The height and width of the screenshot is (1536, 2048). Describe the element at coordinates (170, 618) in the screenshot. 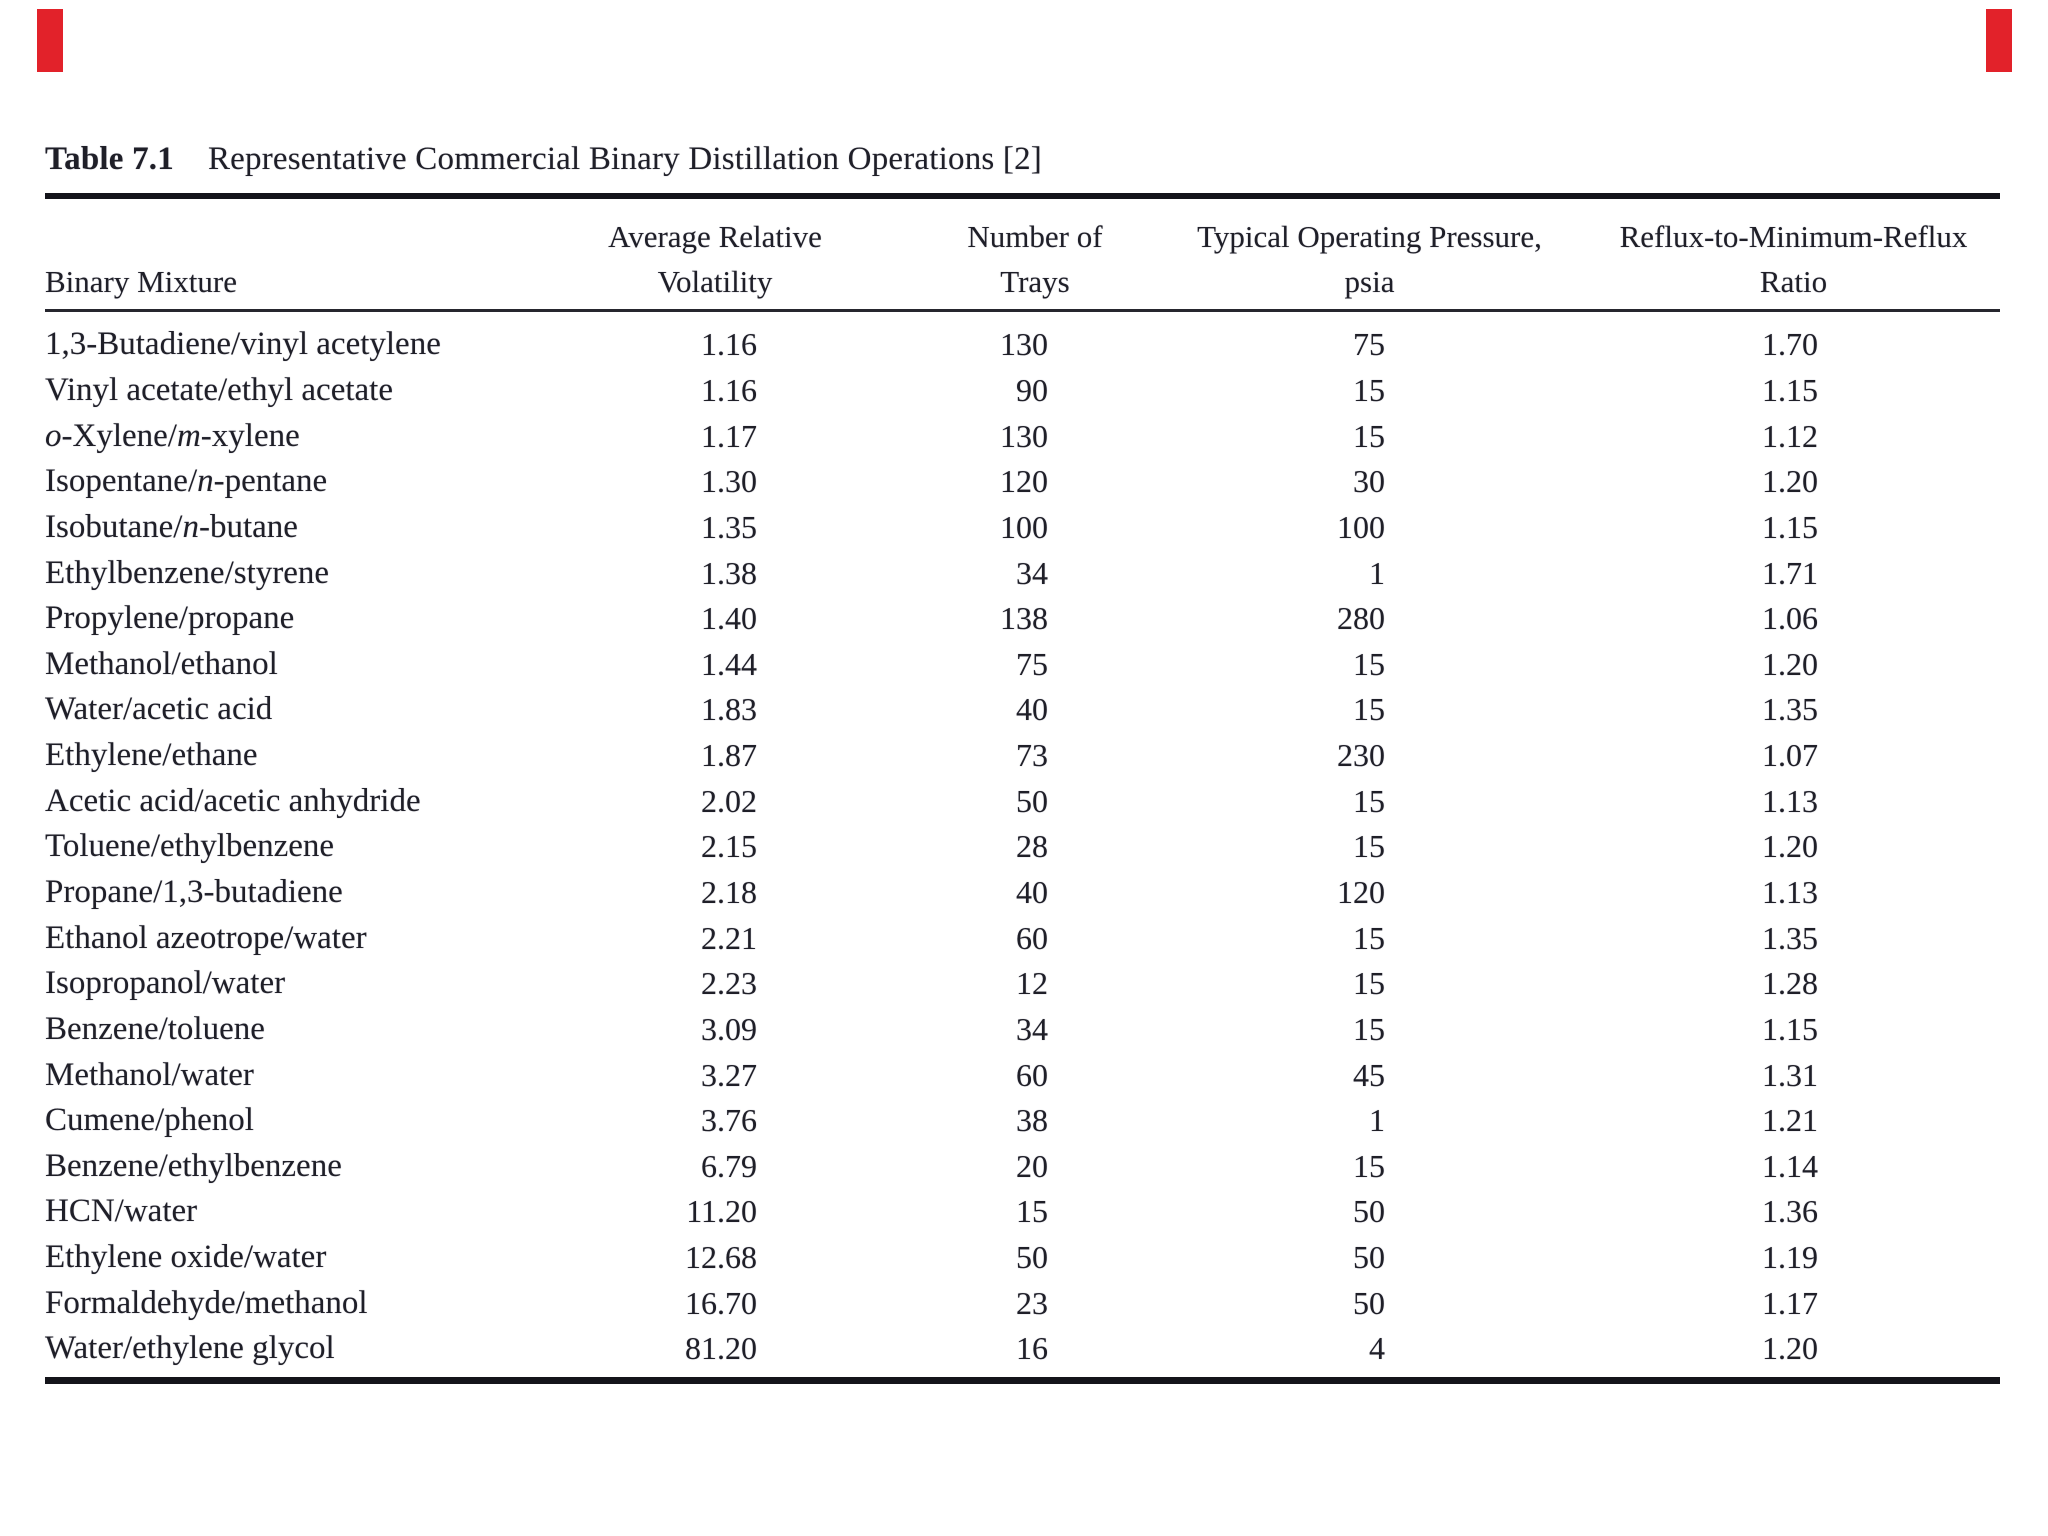

I see `mixture-cell: Propylene/propane` at that location.